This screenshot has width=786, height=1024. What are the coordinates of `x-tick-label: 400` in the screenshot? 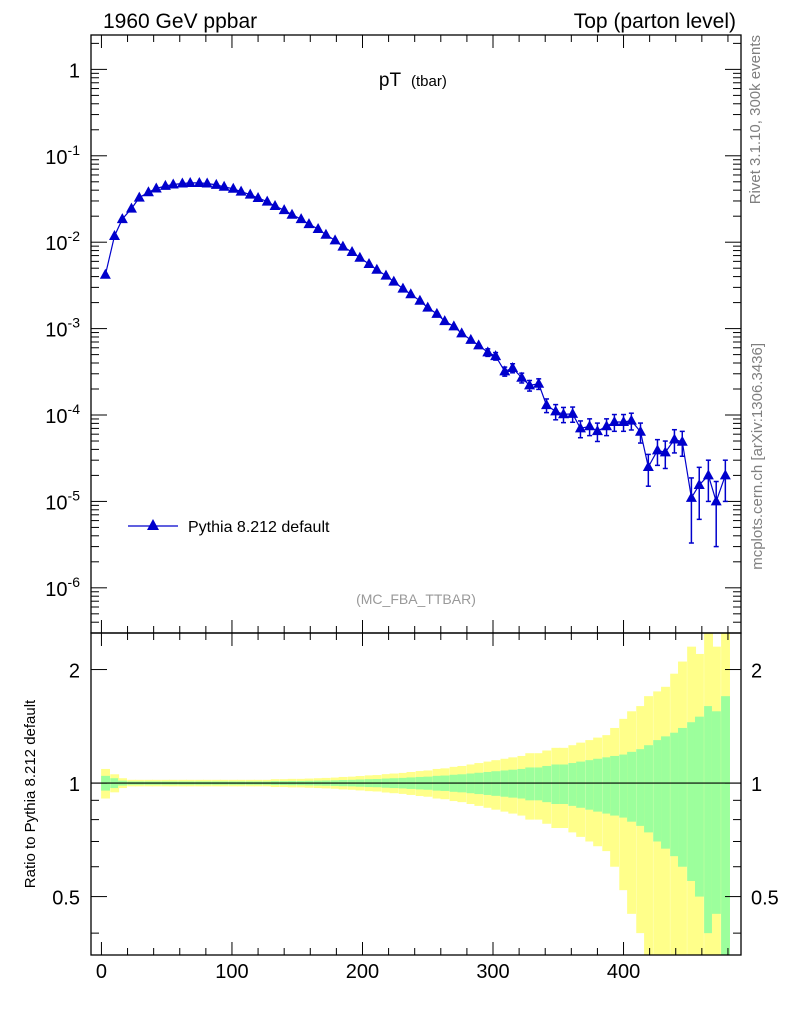 It's located at (623, 972).